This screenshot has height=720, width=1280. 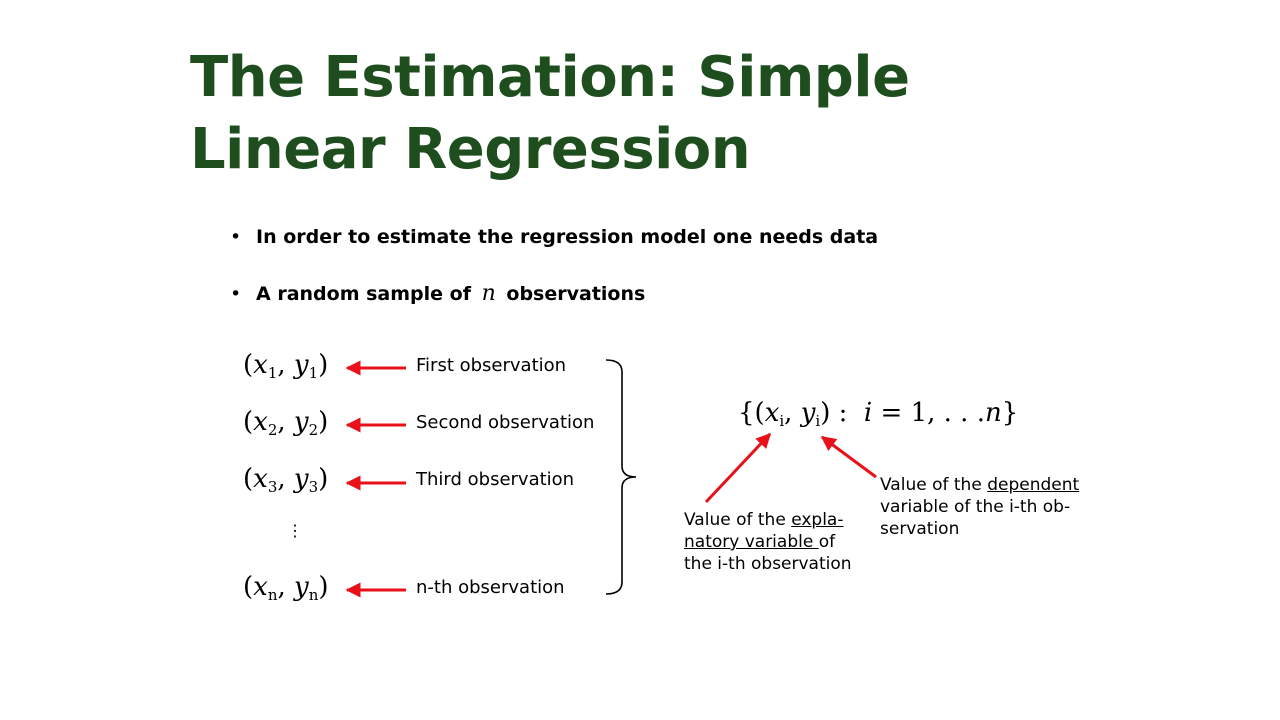 I want to click on observation-label: Second observation, so click(x=505, y=422).